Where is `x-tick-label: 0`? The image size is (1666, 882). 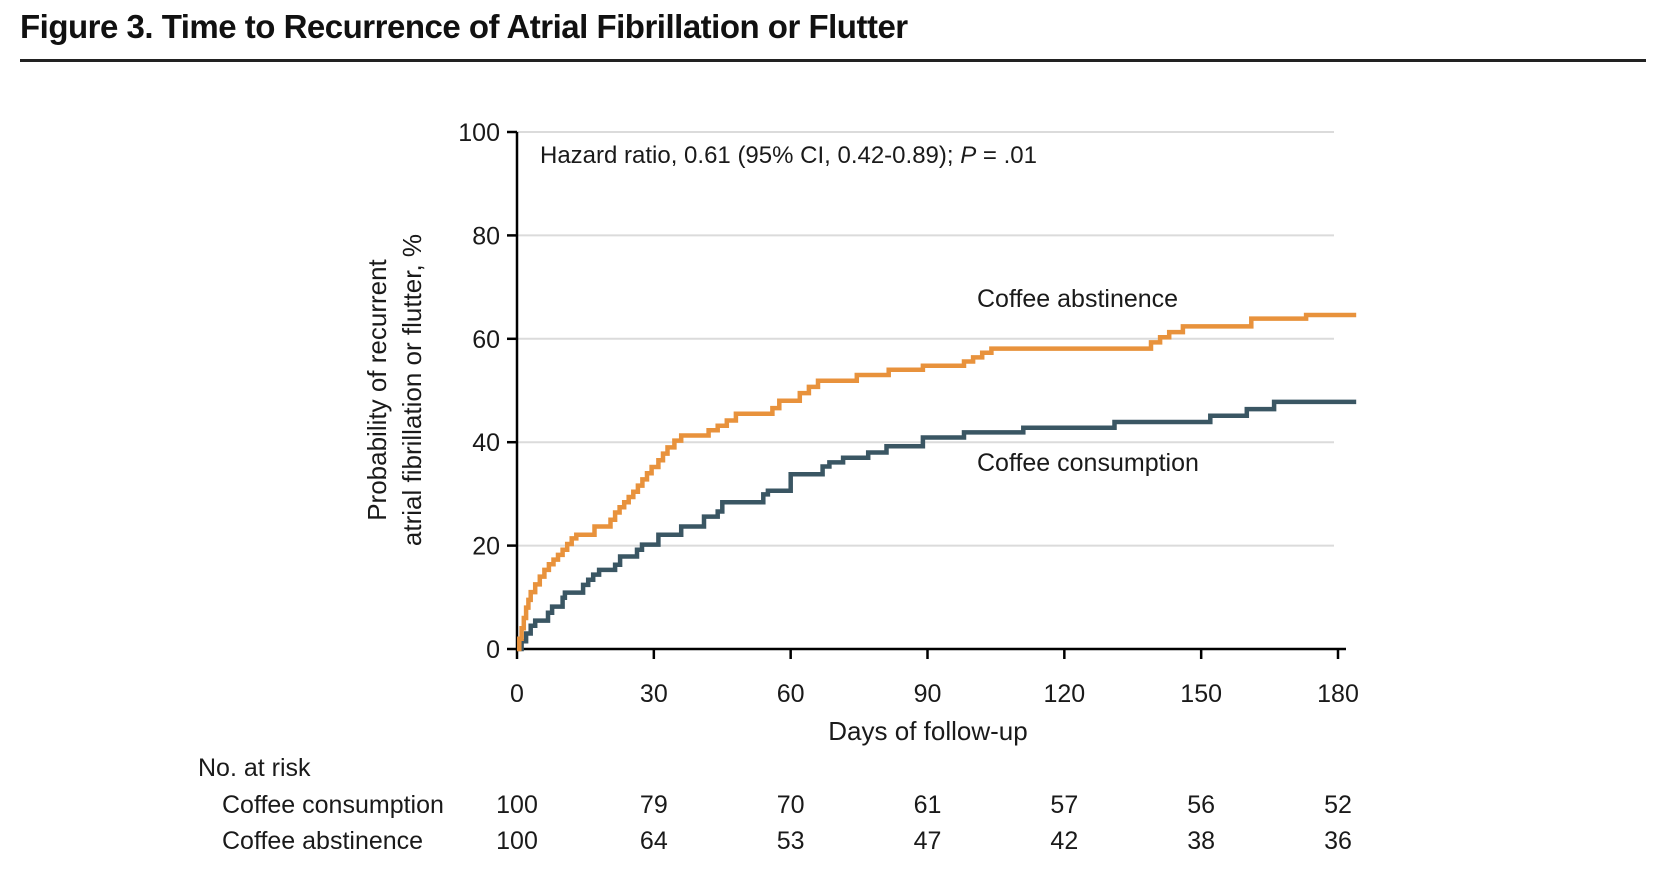
x-tick-label: 0 is located at coordinates (517, 694).